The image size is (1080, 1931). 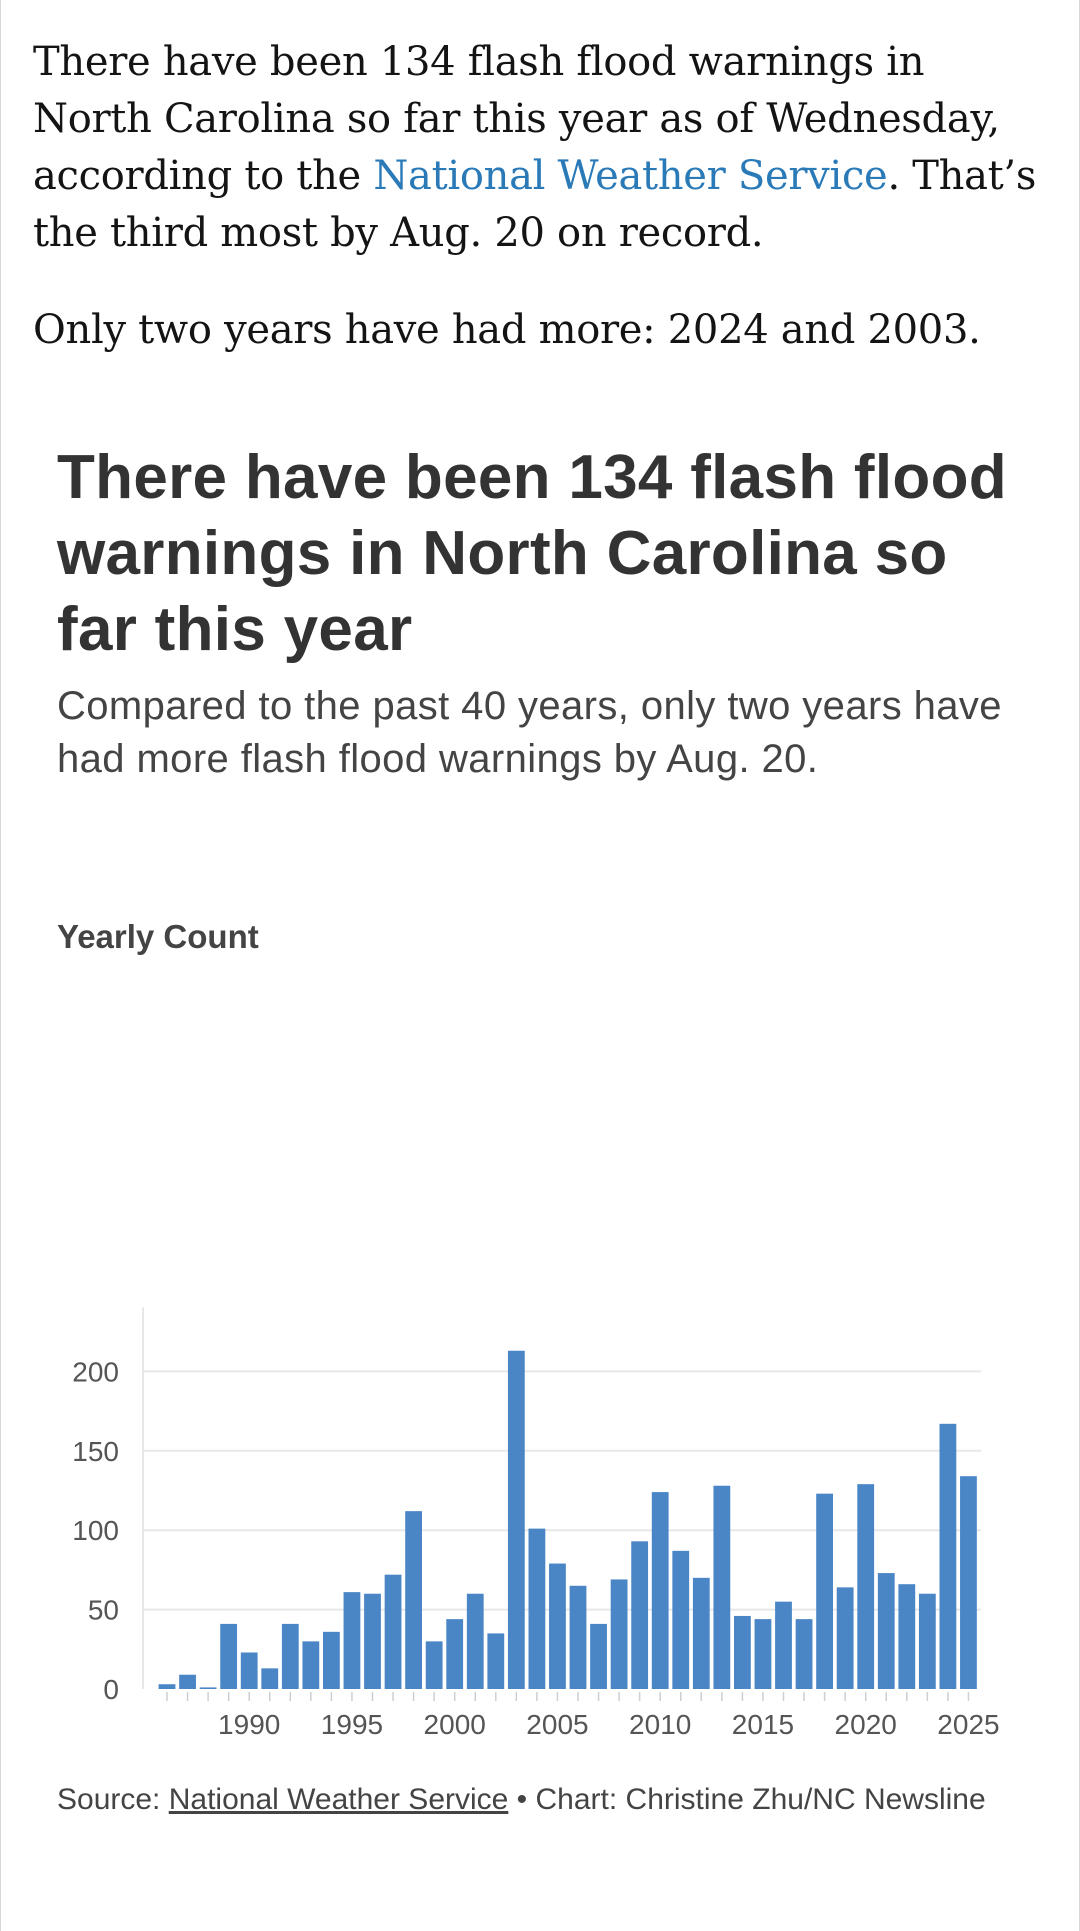 I want to click on bar-1991, so click(x=270, y=1678).